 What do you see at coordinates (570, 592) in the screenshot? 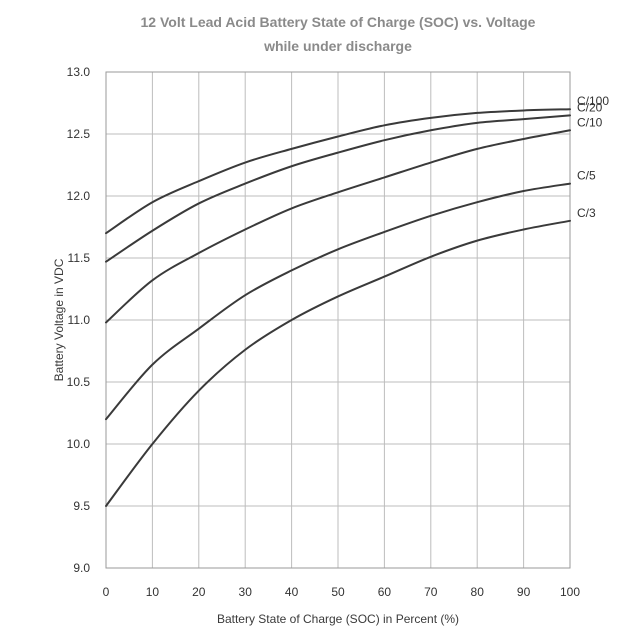
I see `x-tick-label: 100` at bounding box center [570, 592].